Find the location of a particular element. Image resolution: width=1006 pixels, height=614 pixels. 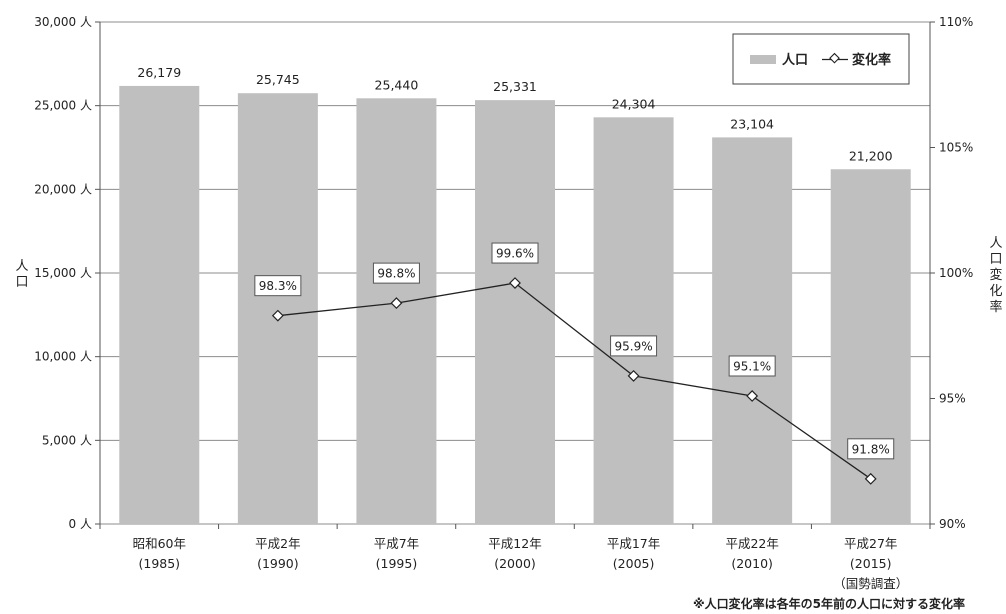

population-value-label: 26,179 is located at coordinates (159, 72).